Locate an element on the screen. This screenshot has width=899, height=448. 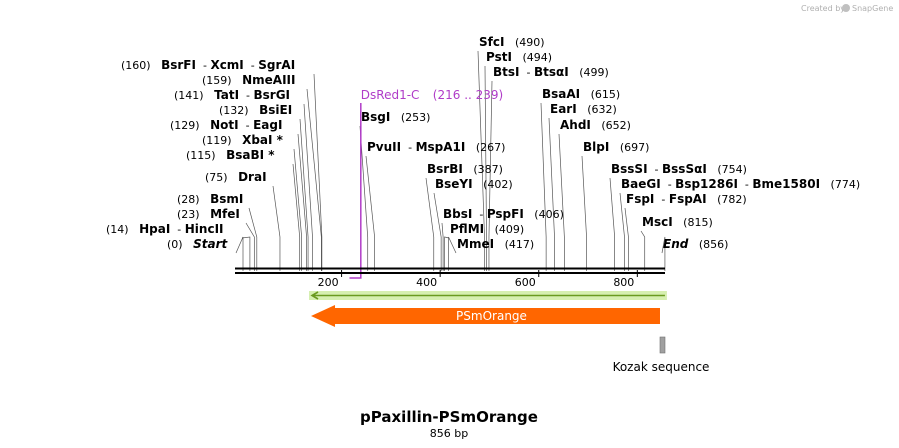
restriction-site-label: FspI - FspAI (782) is located at coordinates (686, 199).